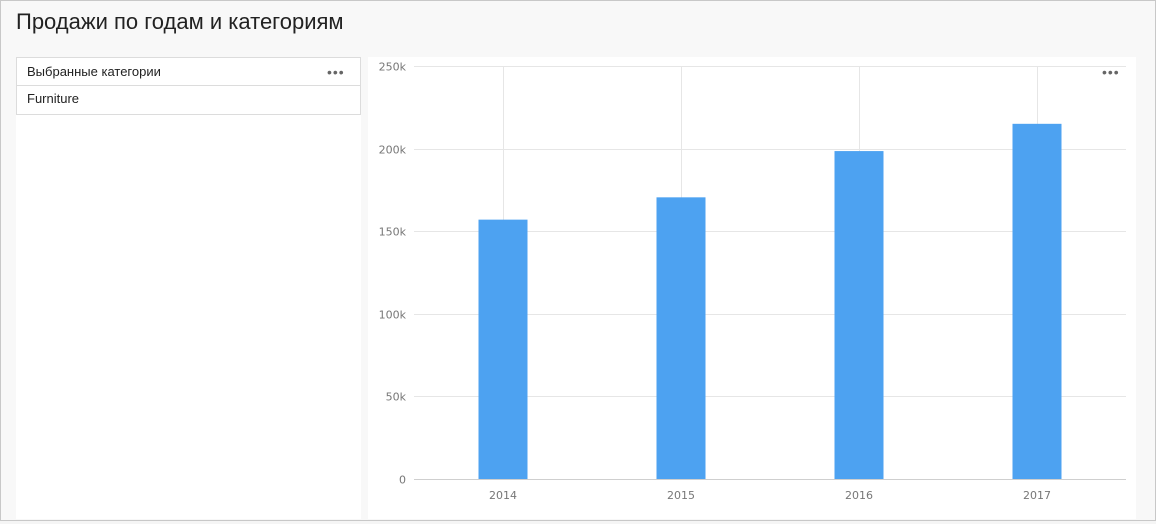 The width and height of the screenshot is (1156, 524). I want to click on y-tick-label: 0, so click(402, 480).